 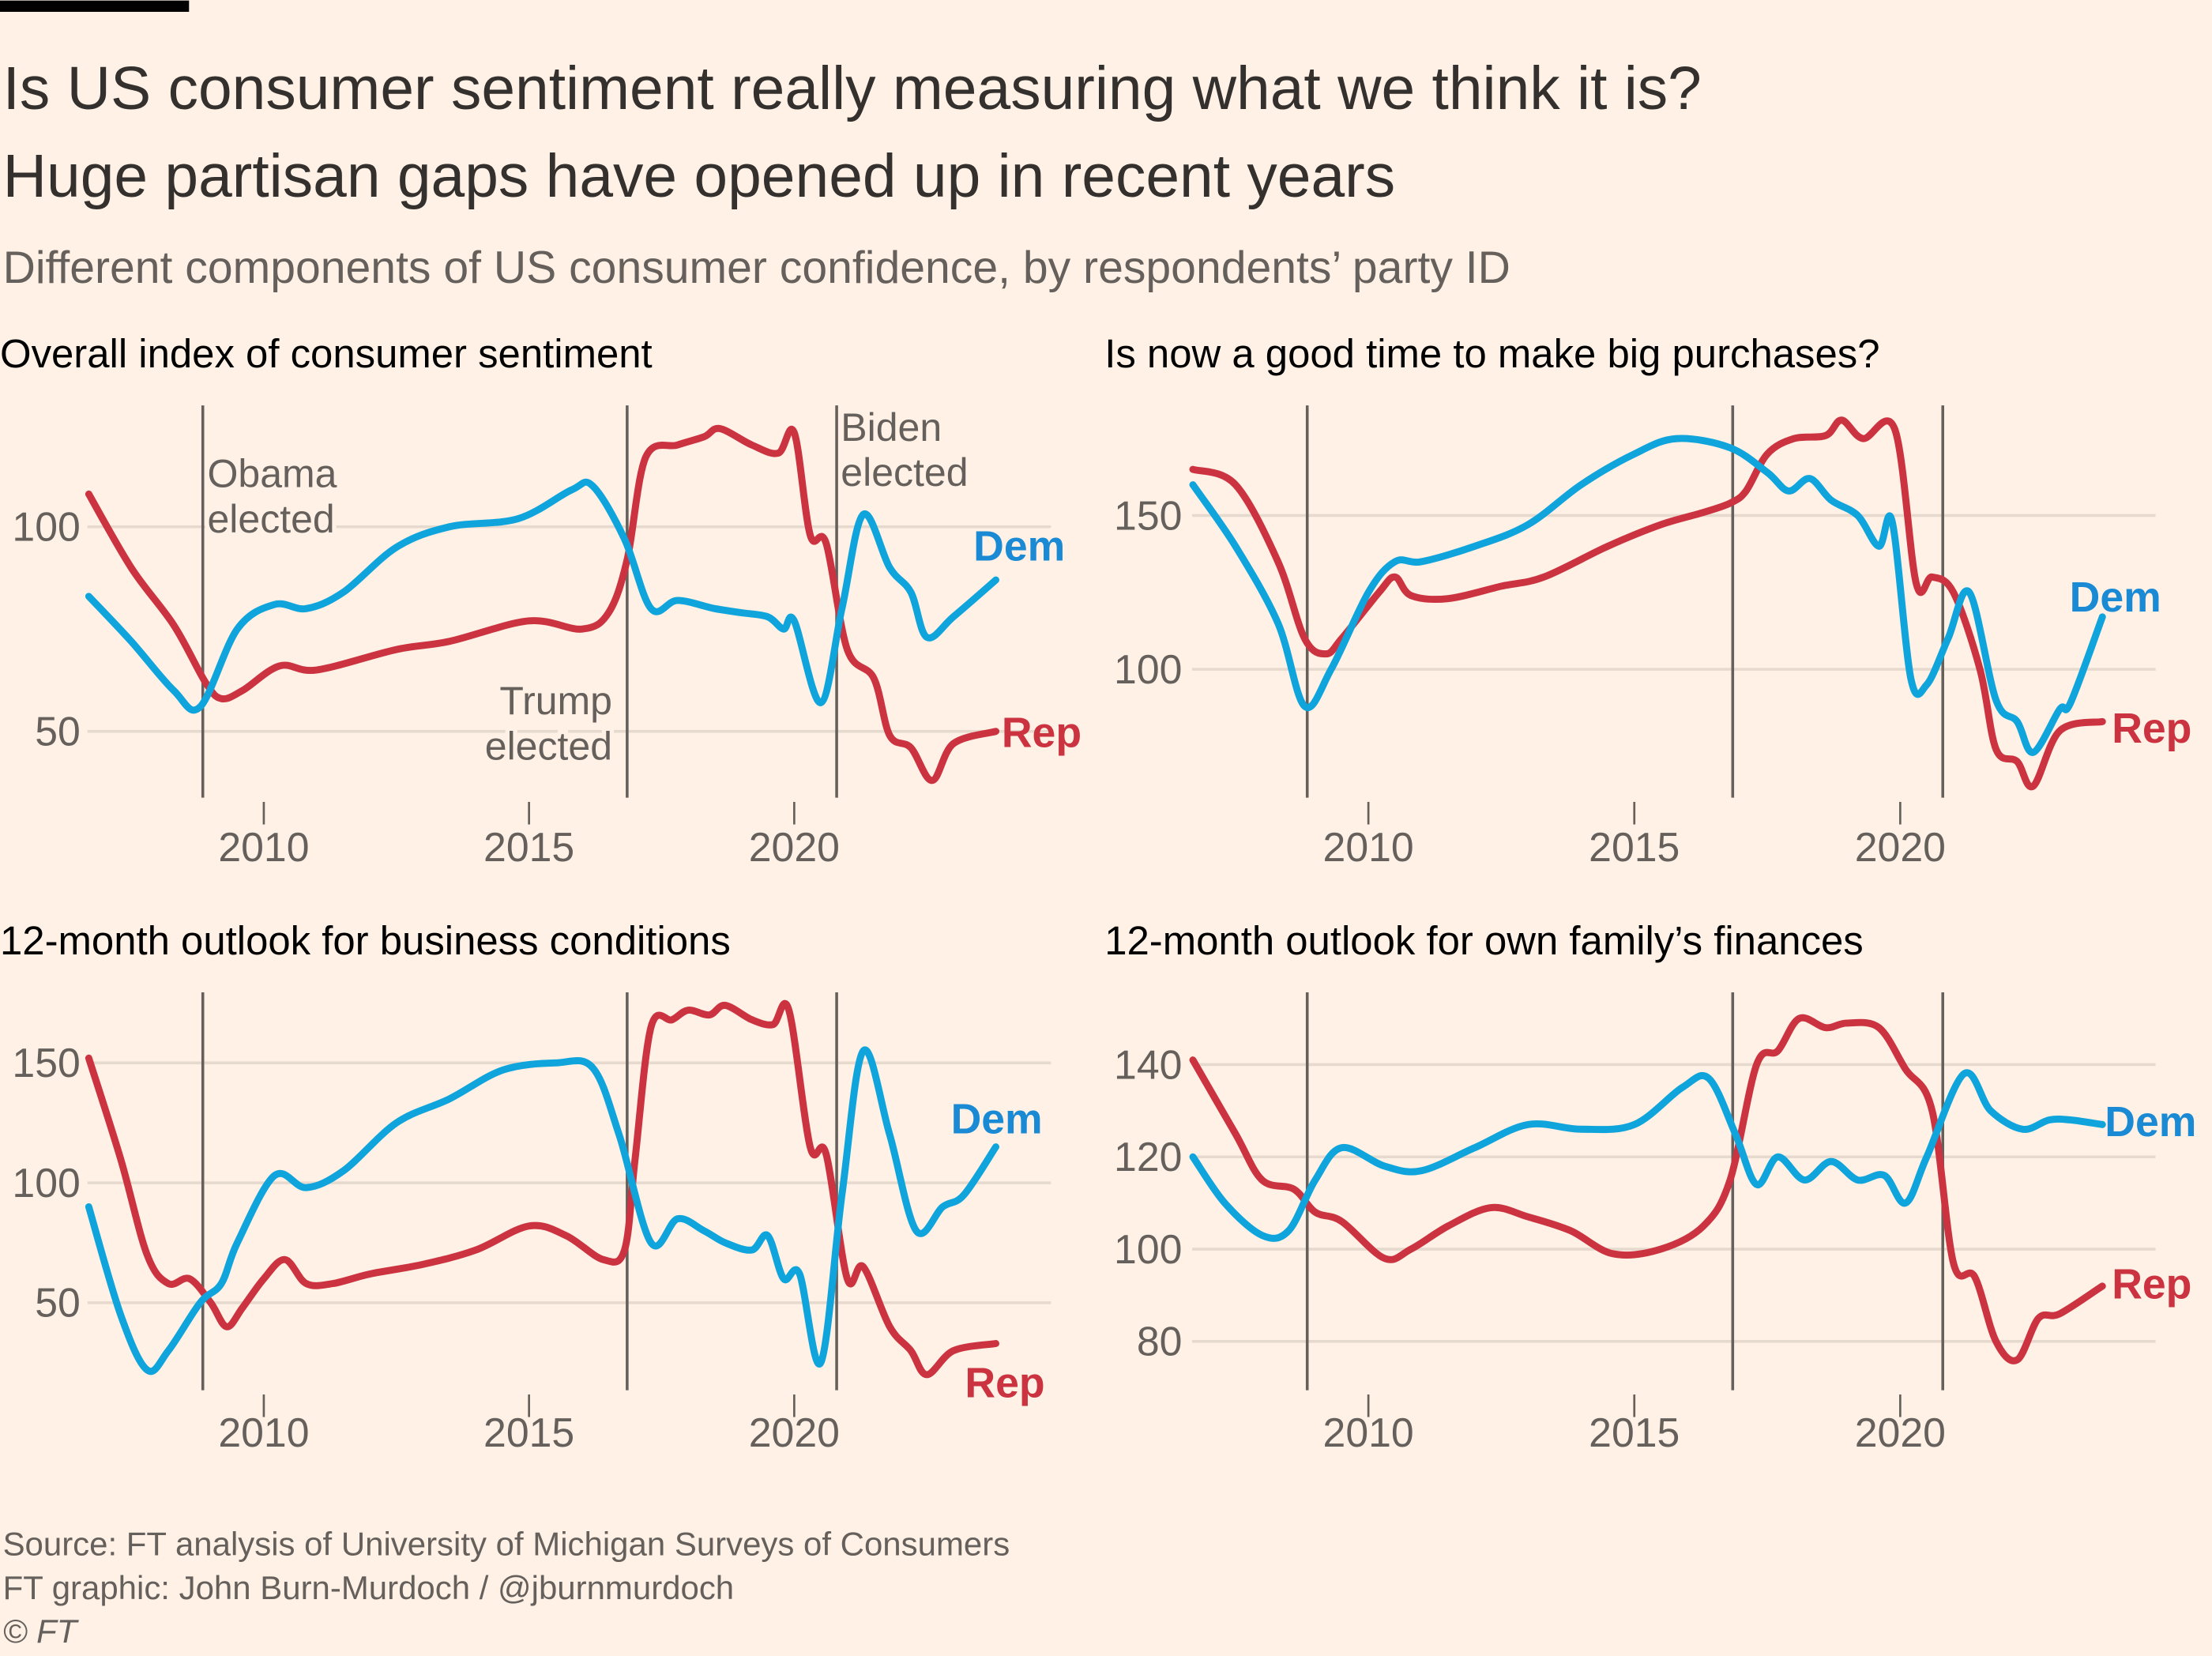 What do you see at coordinates (42, 1631) in the screenshot?
I see `copyright-note: © FT` at bounding box center [42, 1631].